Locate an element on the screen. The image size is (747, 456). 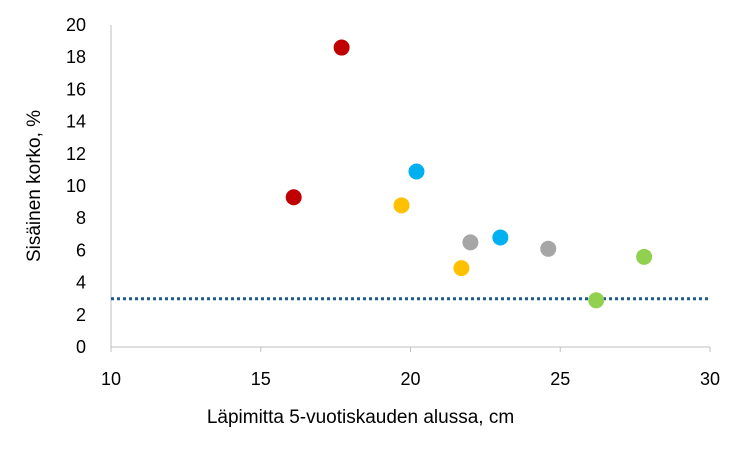
y-tick-label: 16 is located at coordinates (76, 89).